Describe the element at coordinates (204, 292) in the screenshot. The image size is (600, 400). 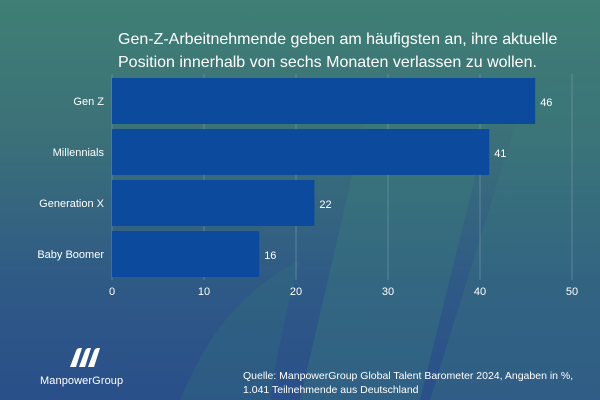
I see `x-tick-label: 10` at that location.